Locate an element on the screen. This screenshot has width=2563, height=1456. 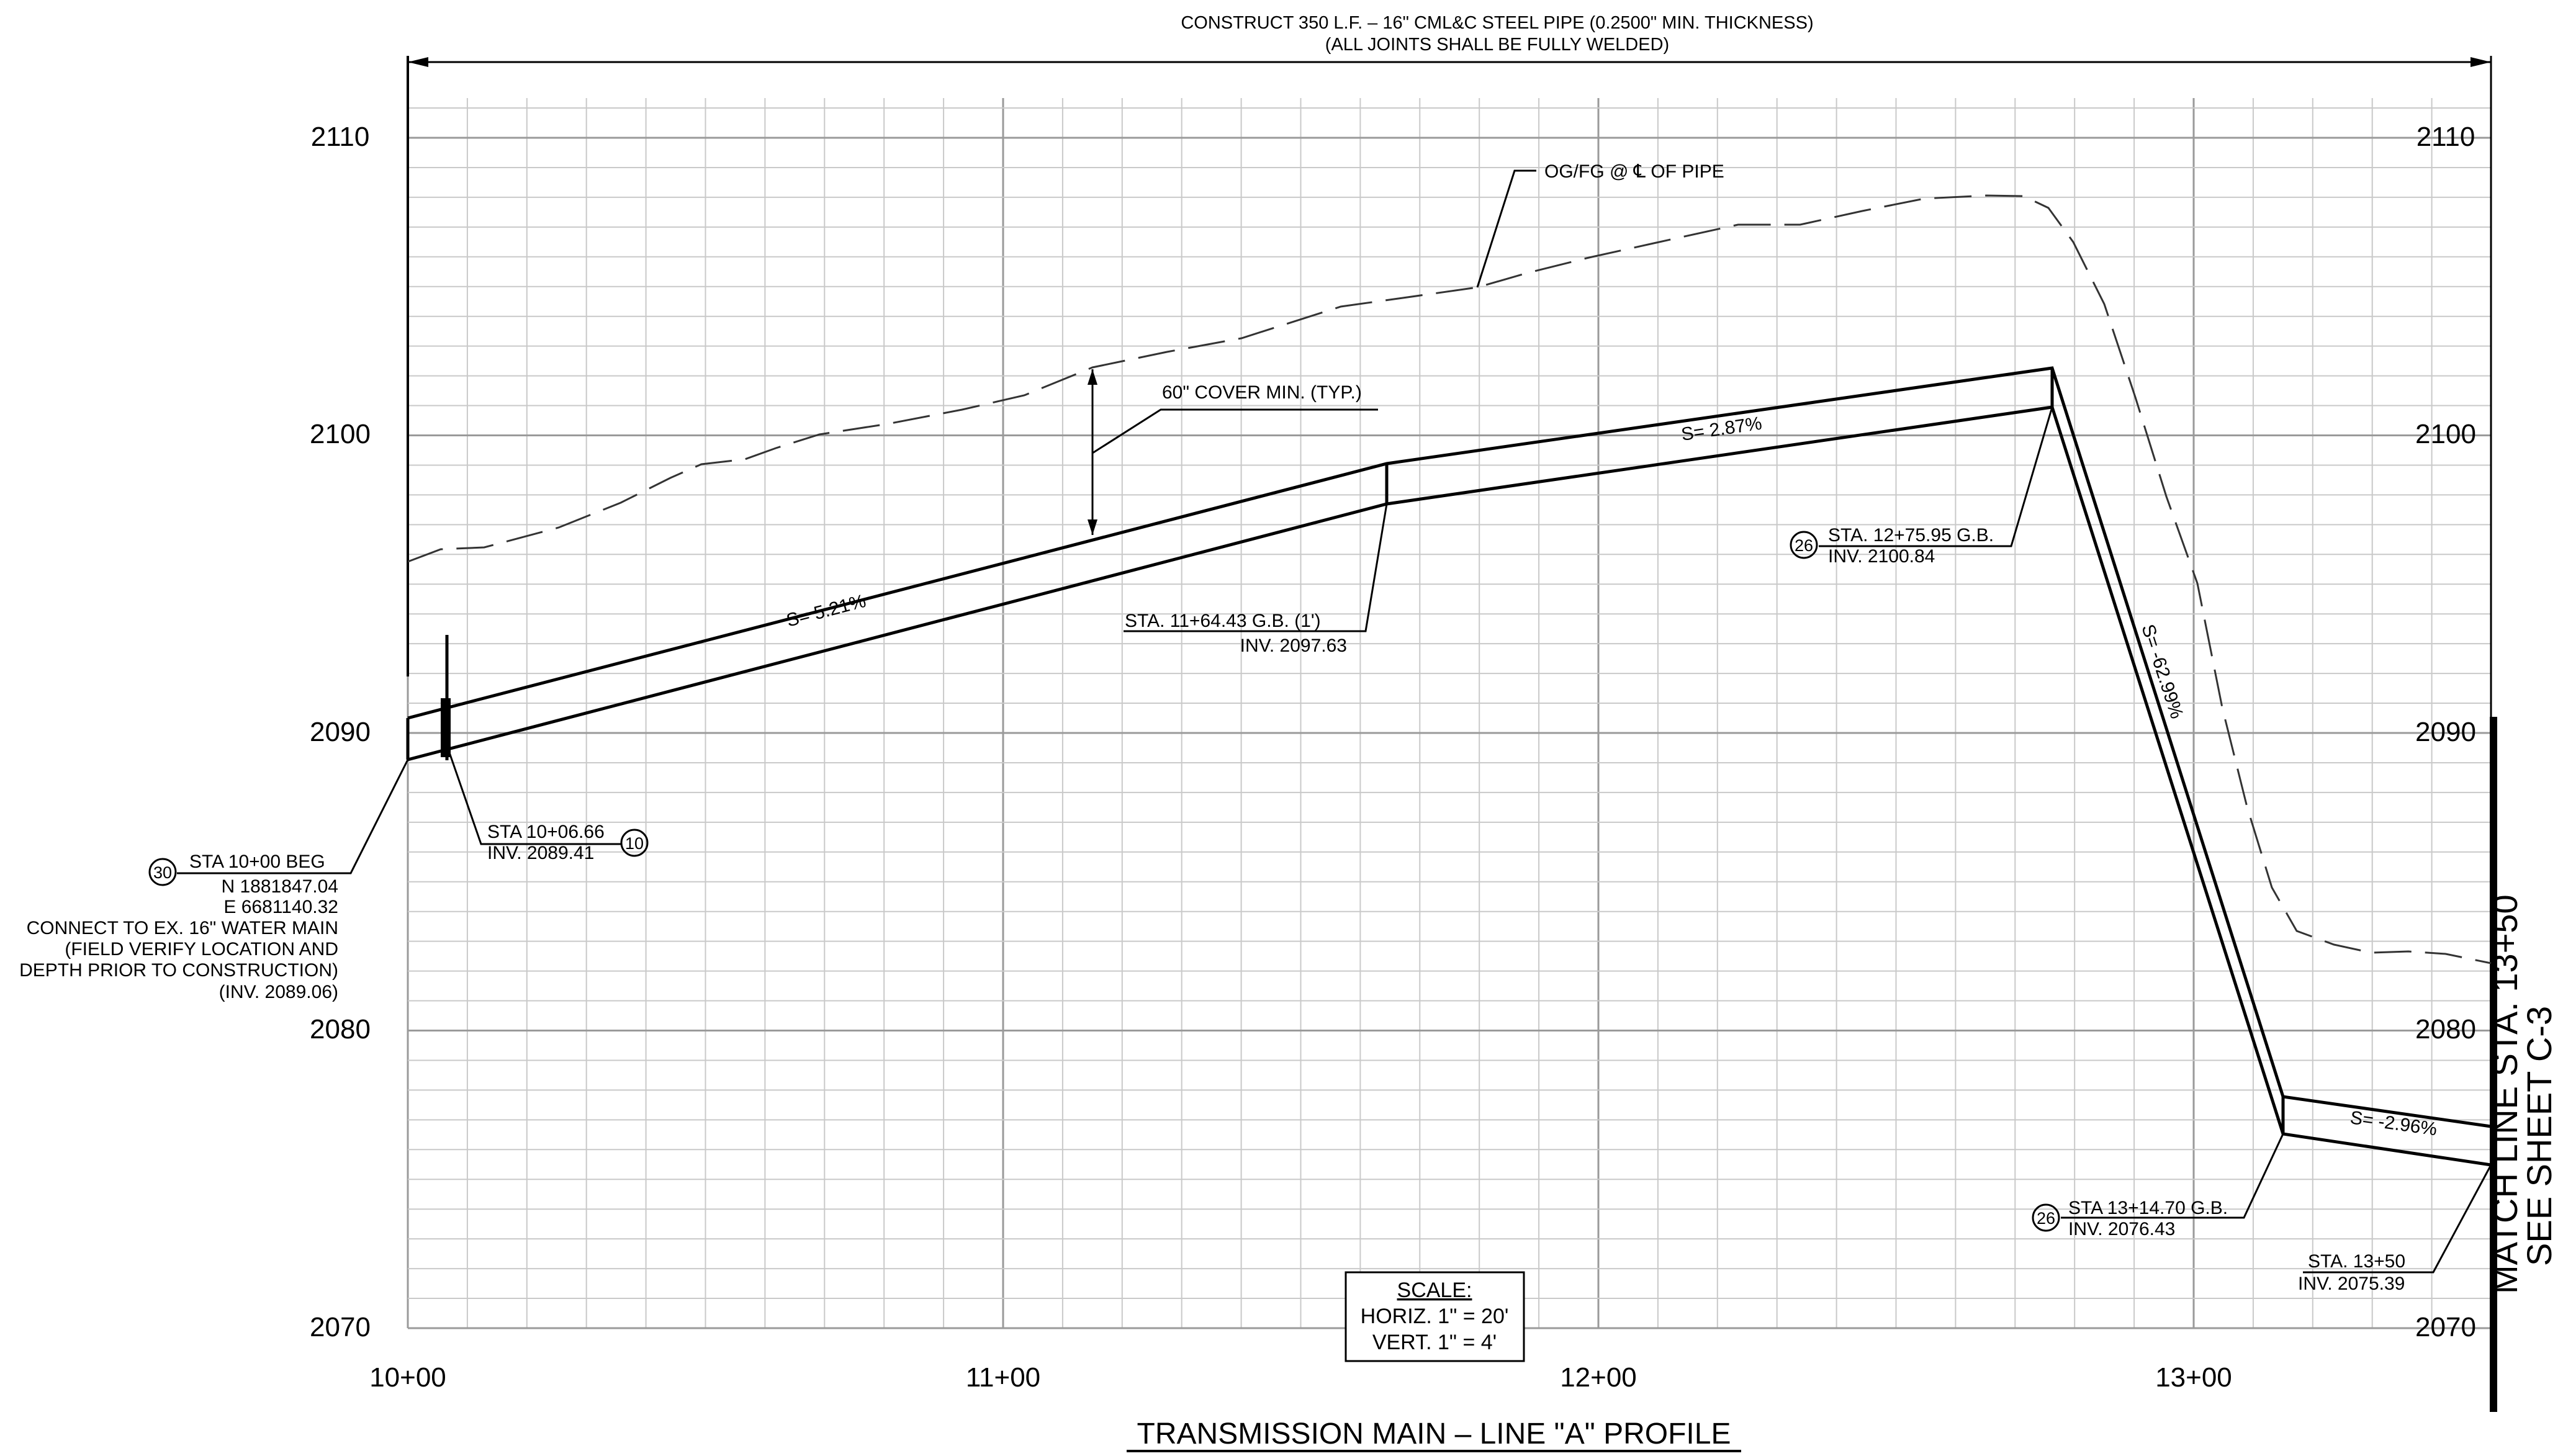
elev-label-2070-left: 2070 is located at coordinates (340, 1327).